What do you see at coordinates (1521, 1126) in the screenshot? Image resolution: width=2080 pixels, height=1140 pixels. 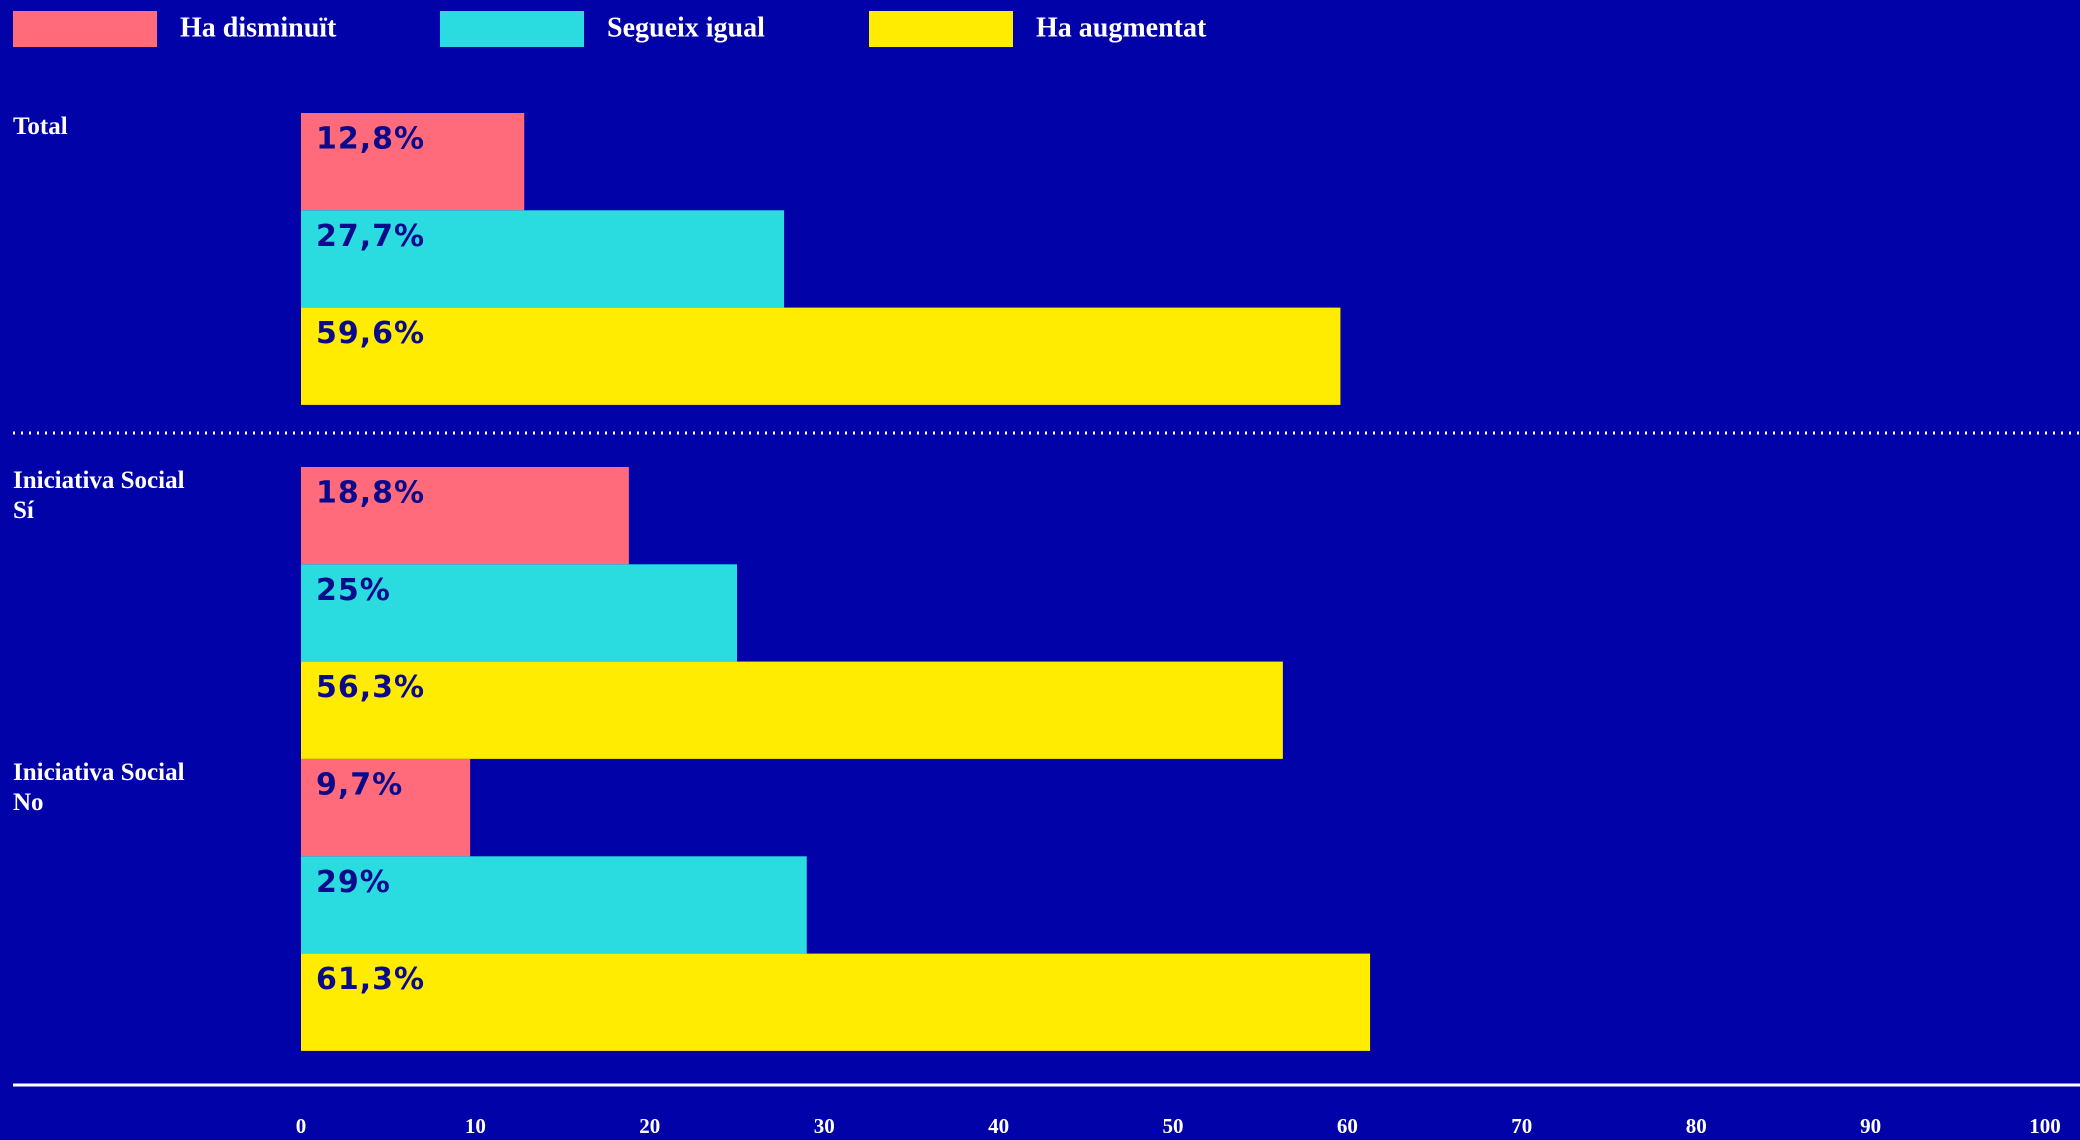 I see `x-tick-label: 70` at bounding box center [1521, 1126].